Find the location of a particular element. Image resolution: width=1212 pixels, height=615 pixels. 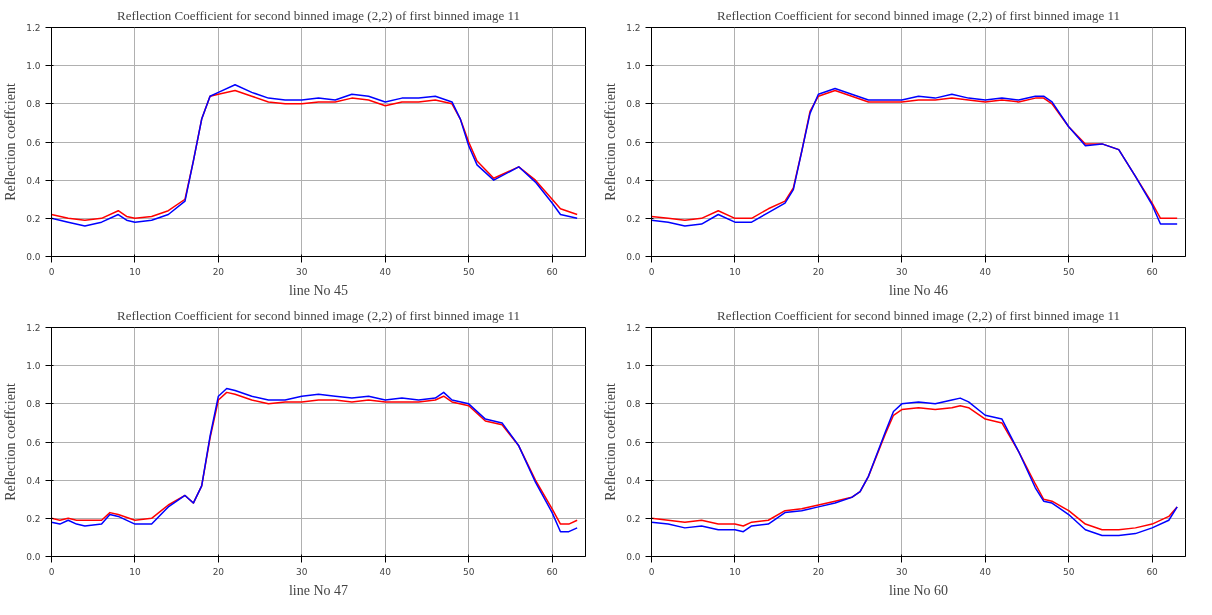

x-axis-title: line No 45 is located at coordinates (318, 290).